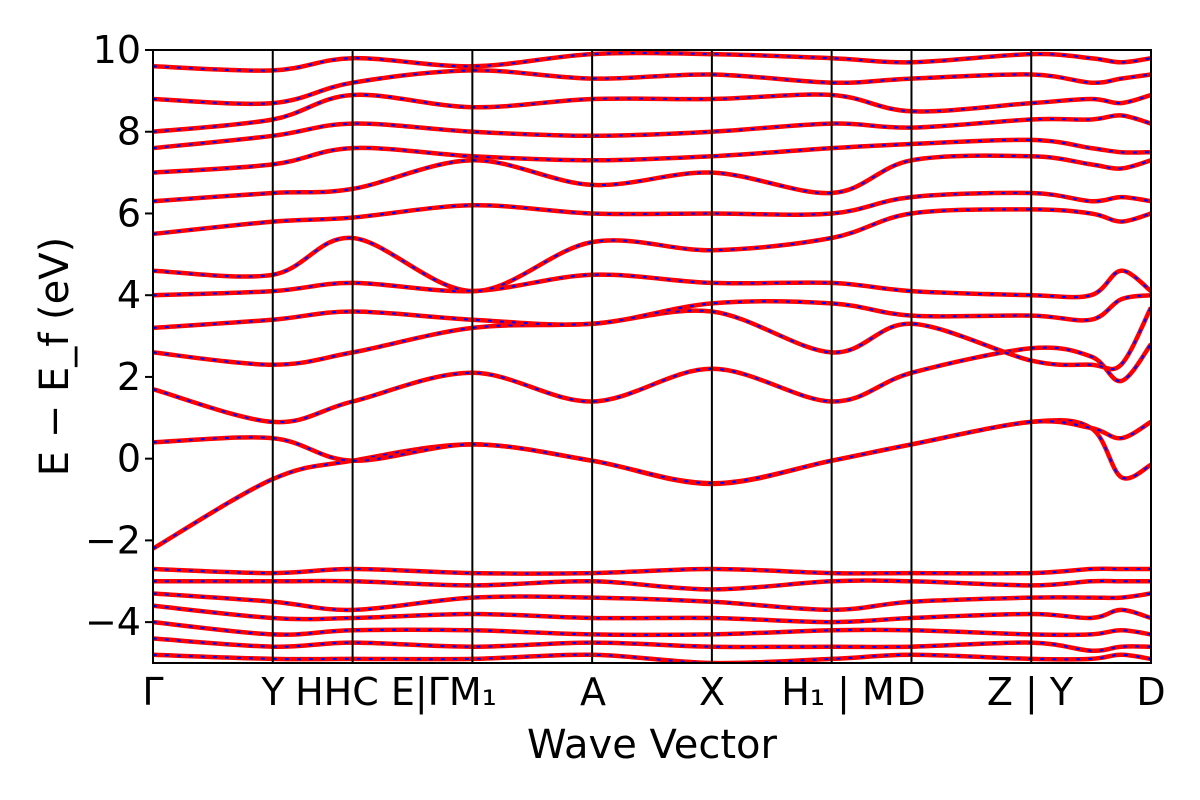  I want to click on x-tick-label: Y, so click(272, 692).